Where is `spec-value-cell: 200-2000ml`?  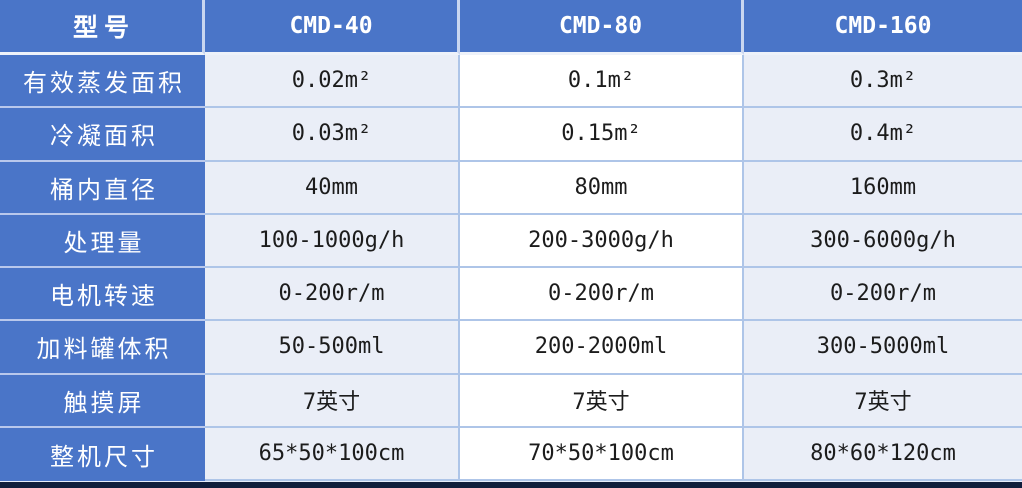 spec-value-cell: 200-2000ml is located at coordinates (602, 348).